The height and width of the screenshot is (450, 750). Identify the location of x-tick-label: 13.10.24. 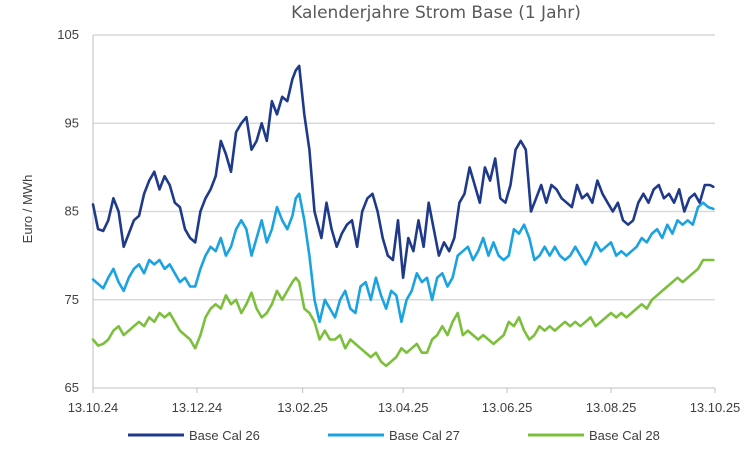
(93, 407).